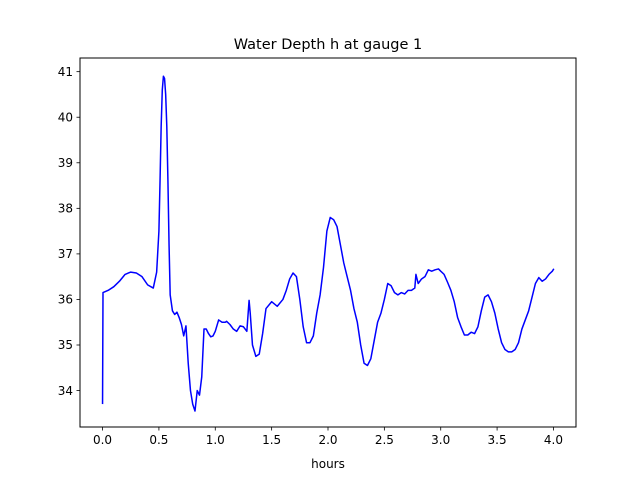  Describe the element at coordinates (327, 440) in the screenshot. I see `x-tick-label: 2.0` at that location.